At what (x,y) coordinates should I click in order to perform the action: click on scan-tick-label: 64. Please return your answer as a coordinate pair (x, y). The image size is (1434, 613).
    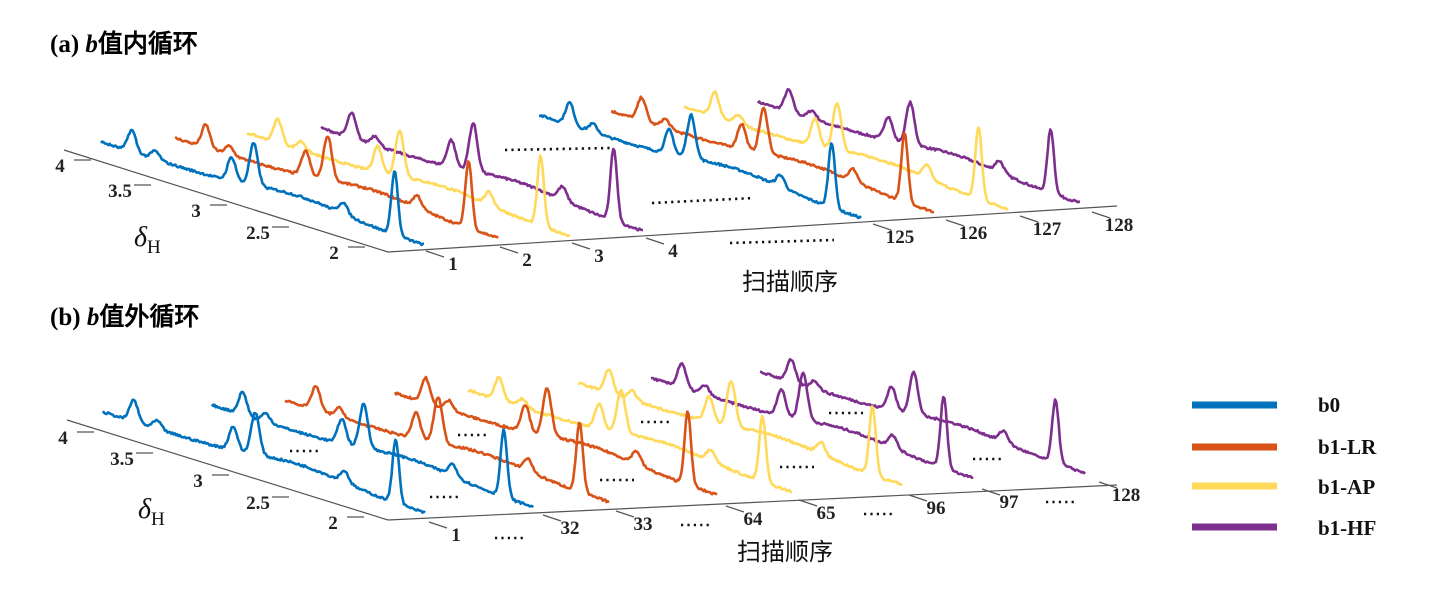
    Looking at the image, I should click on (754, 519).